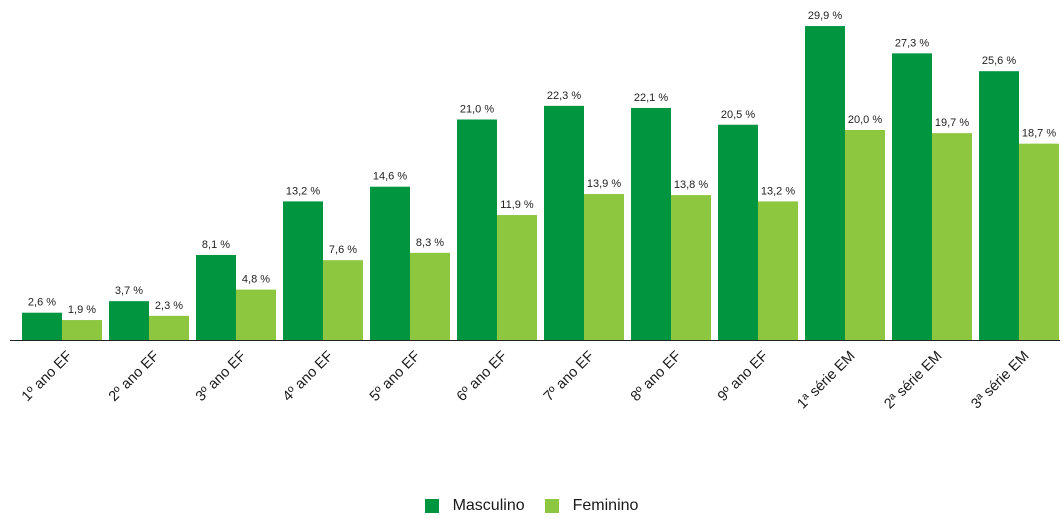 Image resolution: width=1063 pixels, height=518 pixels. Describe the element at coordinates (390, 177) in the screenshot. I see `value-label-masculino-5: 14,6 %` at that location.